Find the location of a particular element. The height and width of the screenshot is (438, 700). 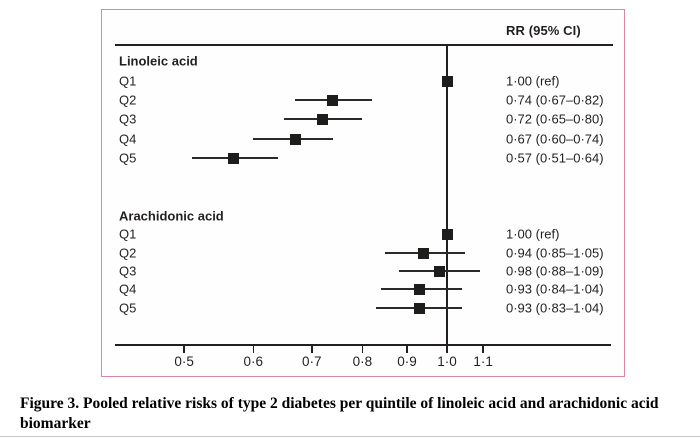

x-axis-tick-label: 0·7 is located at coordinates (312, 361).